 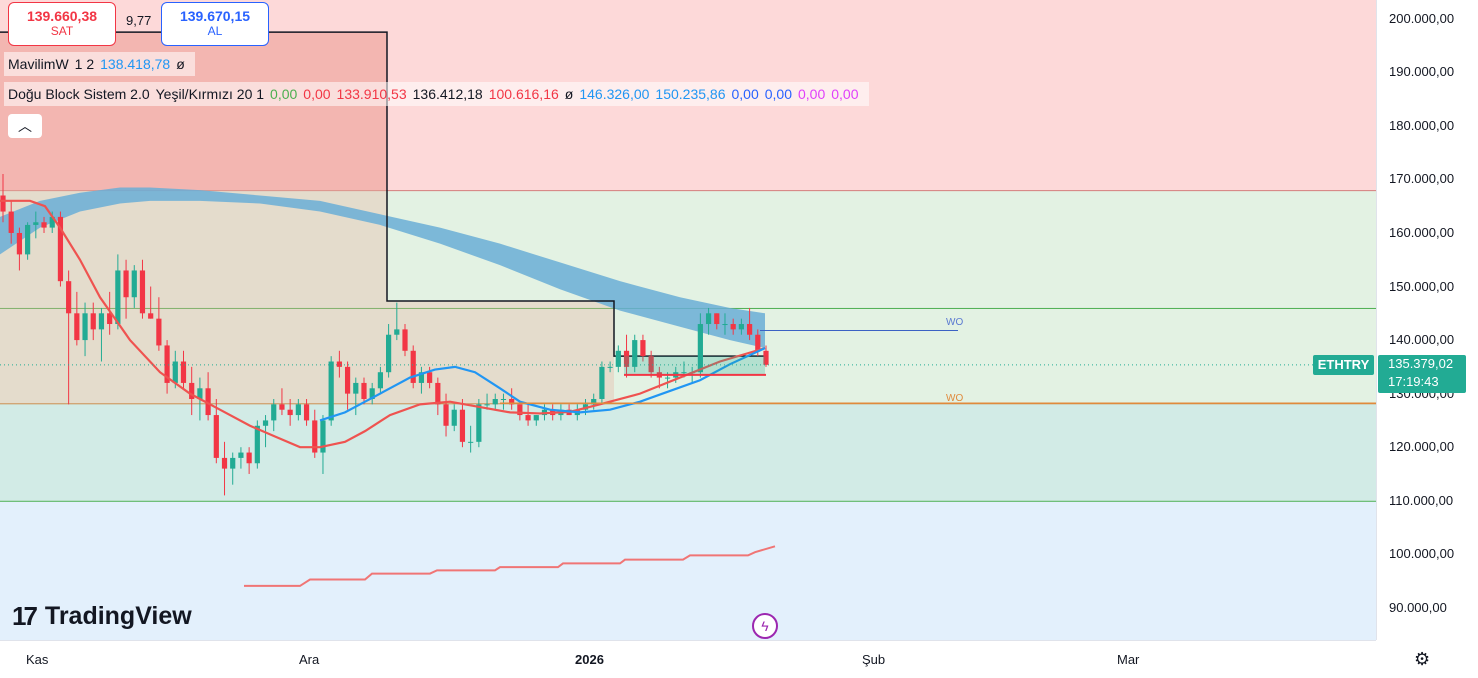 What do you see at coordinates (812, 94) in the screenshot?
I see `legend-dogu-block-value-12: 0,00` at bounding box center [812, 94].